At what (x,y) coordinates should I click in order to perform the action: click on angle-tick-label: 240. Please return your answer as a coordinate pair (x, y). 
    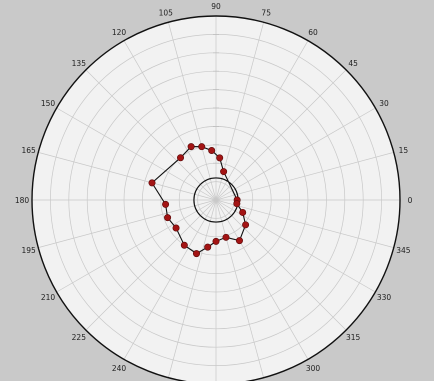
    Looking at the image, I should click on (119, 368).